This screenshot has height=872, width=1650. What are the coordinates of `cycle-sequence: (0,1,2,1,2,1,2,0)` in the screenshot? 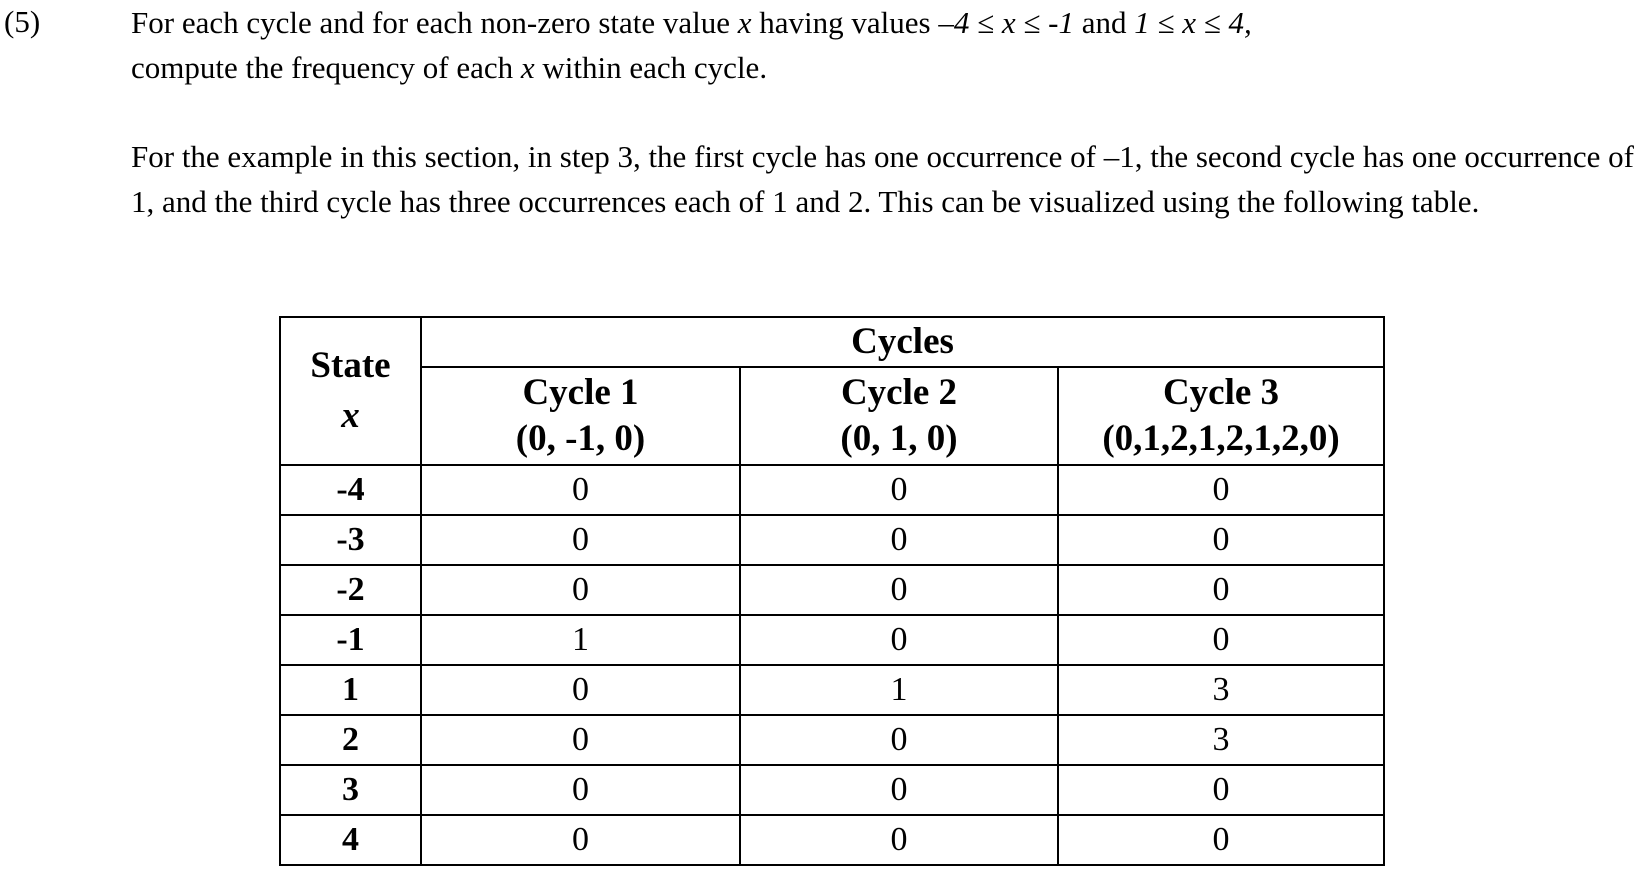 It's located at (1221, 438).